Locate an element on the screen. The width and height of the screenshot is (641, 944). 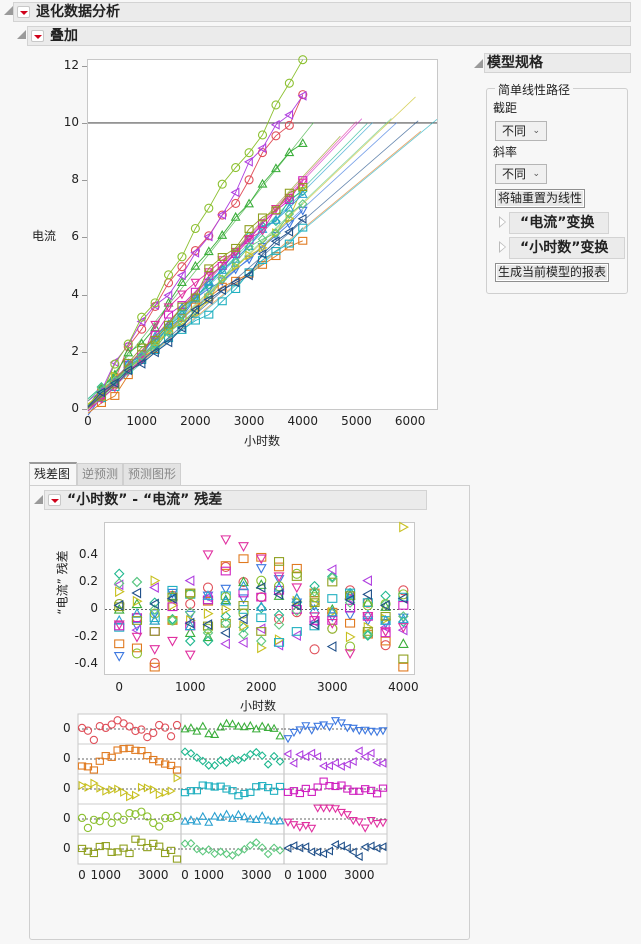
residual-header: “小时数” - “电流” 残差 is located at coordinates (235, 500).